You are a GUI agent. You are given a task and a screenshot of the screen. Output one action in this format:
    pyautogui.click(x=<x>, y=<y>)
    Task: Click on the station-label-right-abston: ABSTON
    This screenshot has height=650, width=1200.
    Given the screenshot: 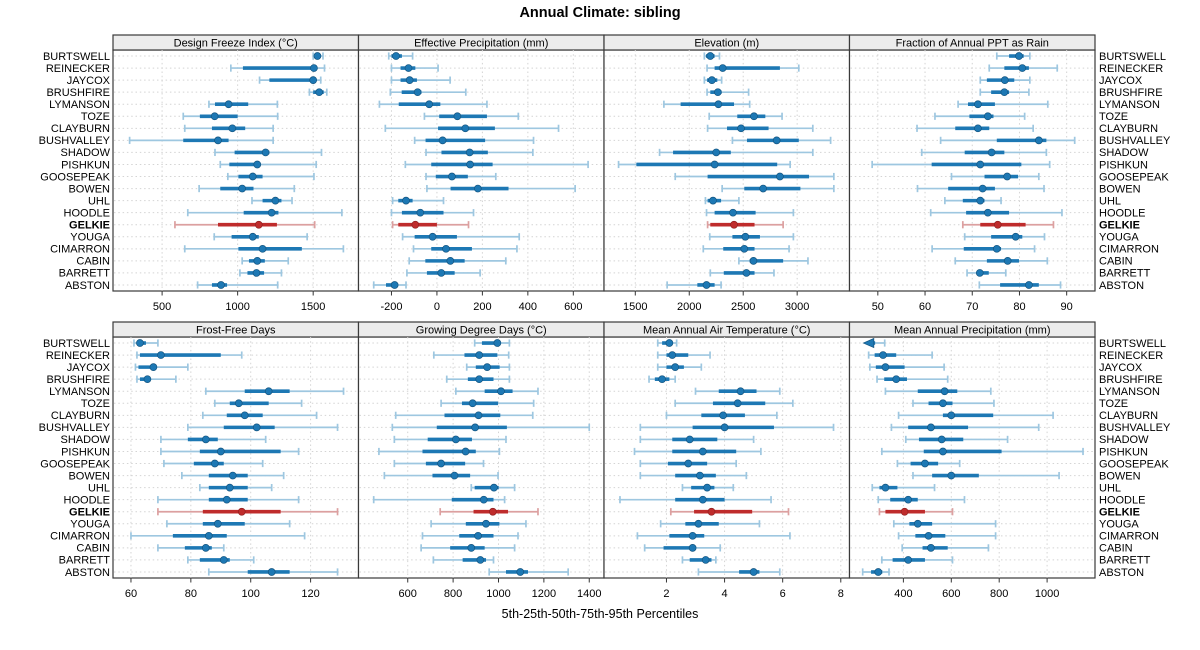 What is the action you would take?
    pyautogui.click(x=1121, y=573)
    